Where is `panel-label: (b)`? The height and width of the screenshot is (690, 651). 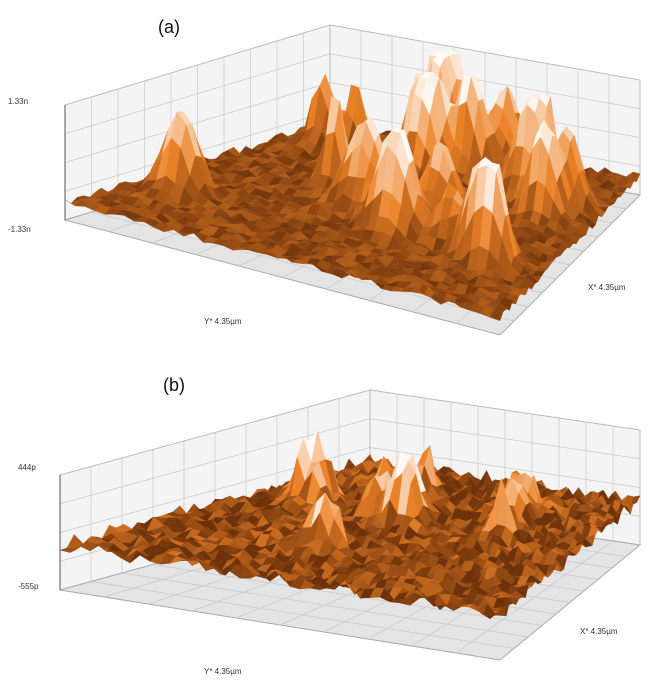
panel-label: (b) is located at coordinates (174, 385).